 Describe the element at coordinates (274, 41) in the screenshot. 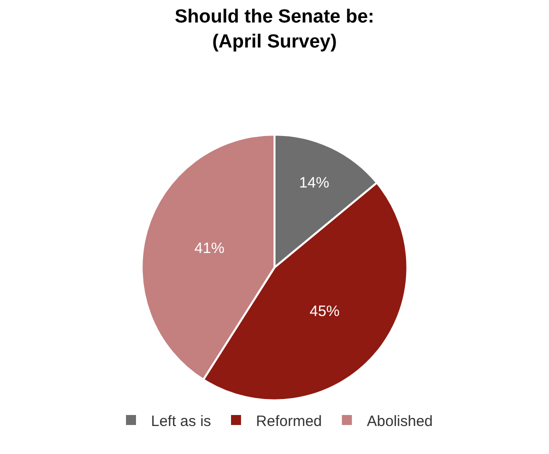

I see `chart-subtitle: (April Survey)` at that location.